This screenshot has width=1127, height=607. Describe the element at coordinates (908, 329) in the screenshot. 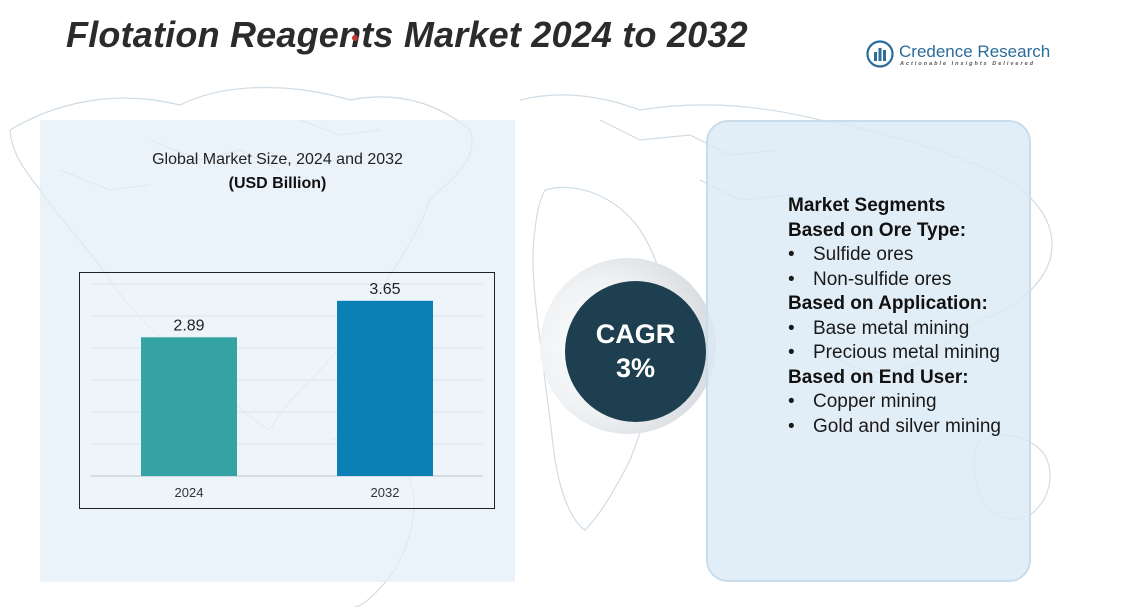

I see `segment-item: Base metal mining` at that location.